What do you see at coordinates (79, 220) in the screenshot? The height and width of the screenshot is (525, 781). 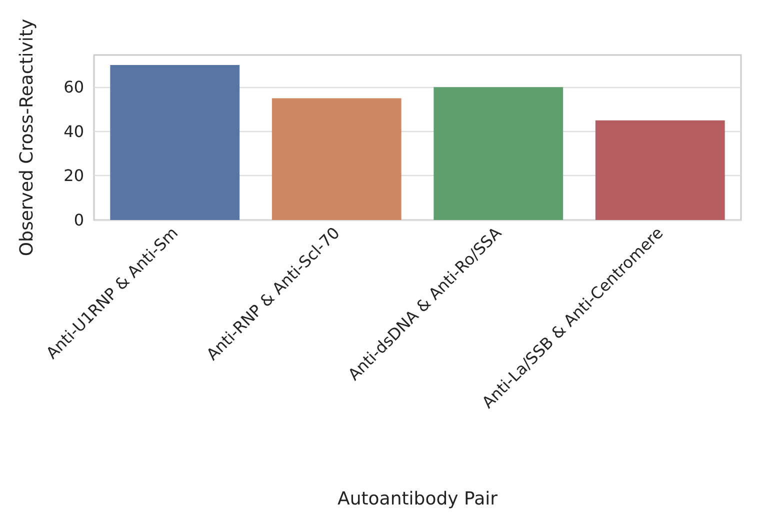 I see `y-tick-label: 0` at bounding box center [79, 220].